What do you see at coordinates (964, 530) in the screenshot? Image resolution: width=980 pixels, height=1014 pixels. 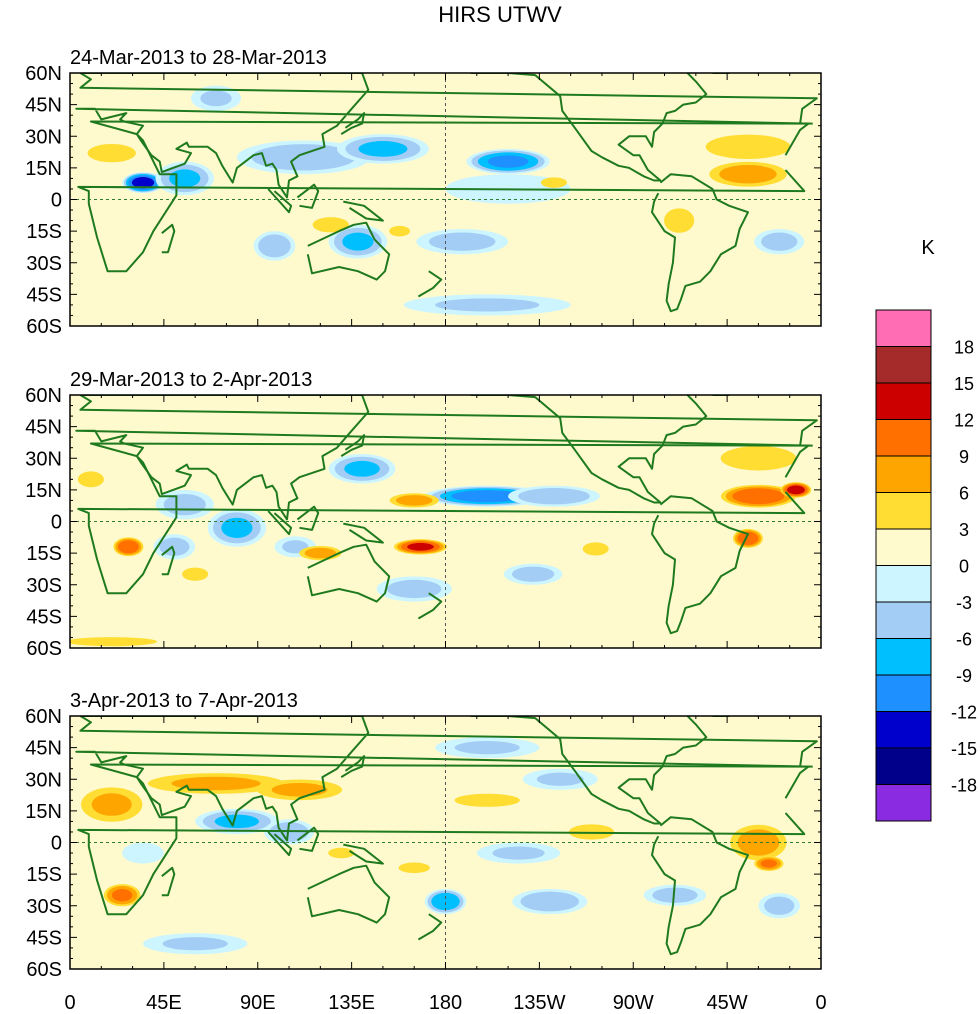 I see `colorbar-tick-label: 3` at bounding box center [964, 530].